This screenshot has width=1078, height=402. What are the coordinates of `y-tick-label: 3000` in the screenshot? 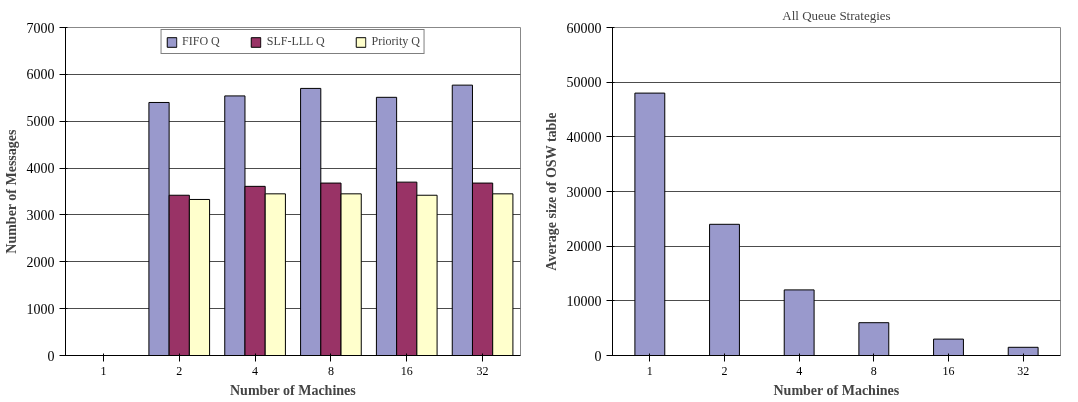 It's located at (40, 215).